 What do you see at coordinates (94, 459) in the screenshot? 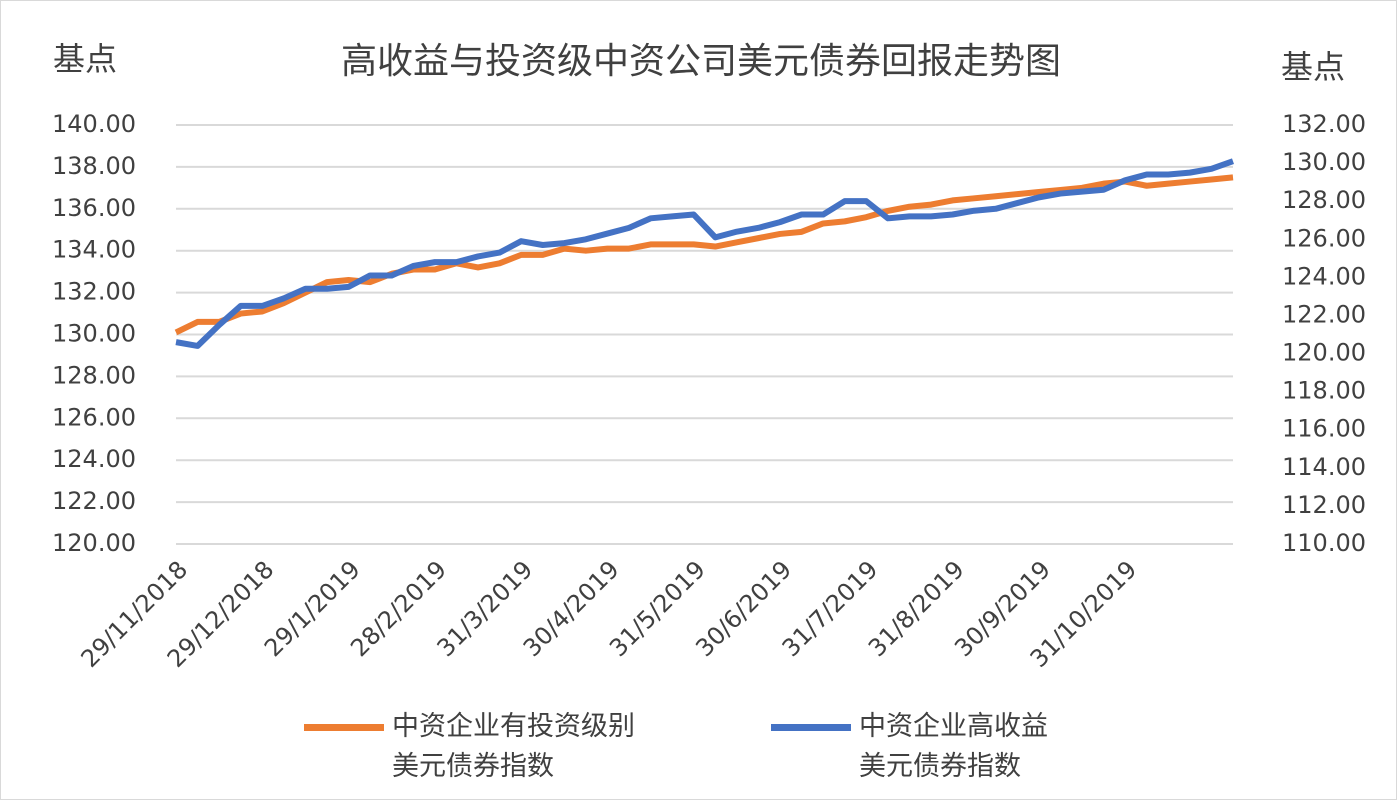
I see `y-tick-label: 124.00` at bounding box center [94, 459].